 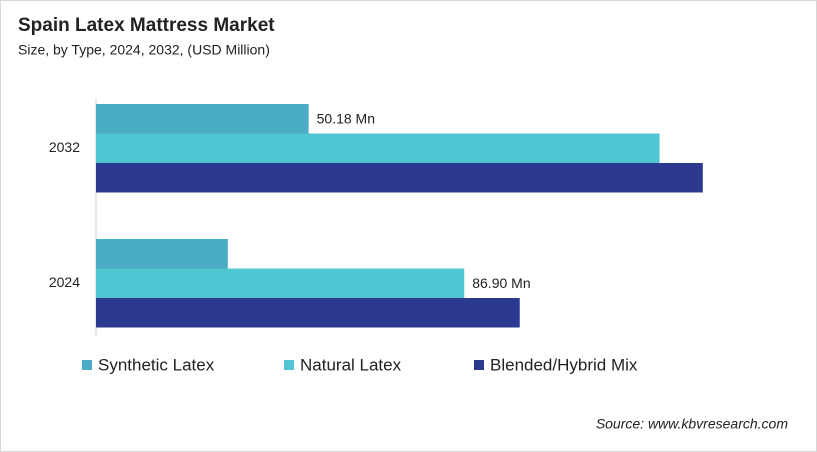 What do you see at coordinates (64, 147) in the screenshot?
I see `y-tick-label: 2032` at bounding box center [64, 147].